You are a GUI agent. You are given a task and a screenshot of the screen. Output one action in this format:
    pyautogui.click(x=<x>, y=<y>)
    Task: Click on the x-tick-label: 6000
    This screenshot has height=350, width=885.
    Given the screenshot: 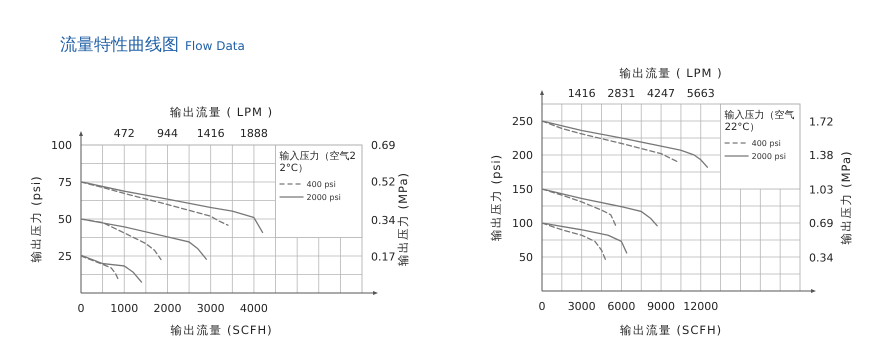 What is the action you would take?
    pyautogui.click(x=621, y=306)
    